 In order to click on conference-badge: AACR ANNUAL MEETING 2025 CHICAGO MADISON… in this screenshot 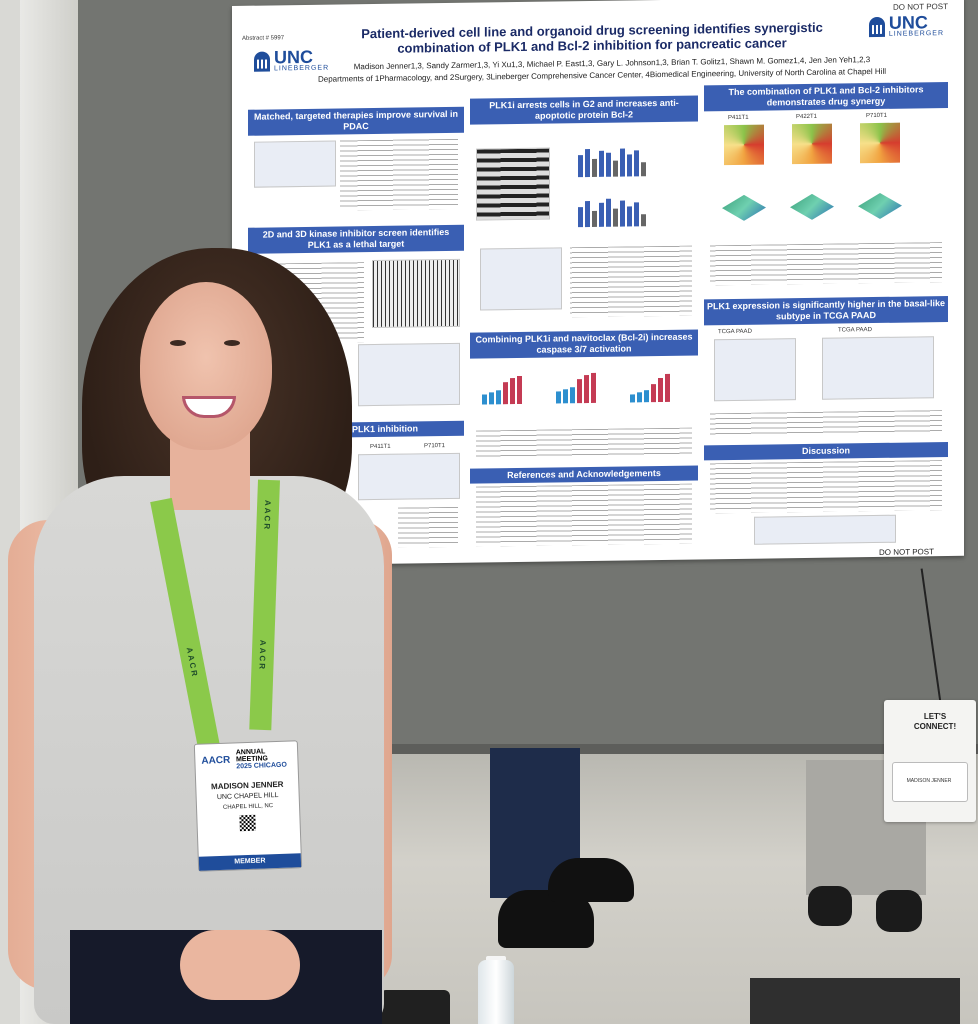, I will do `click(248, 806)`.